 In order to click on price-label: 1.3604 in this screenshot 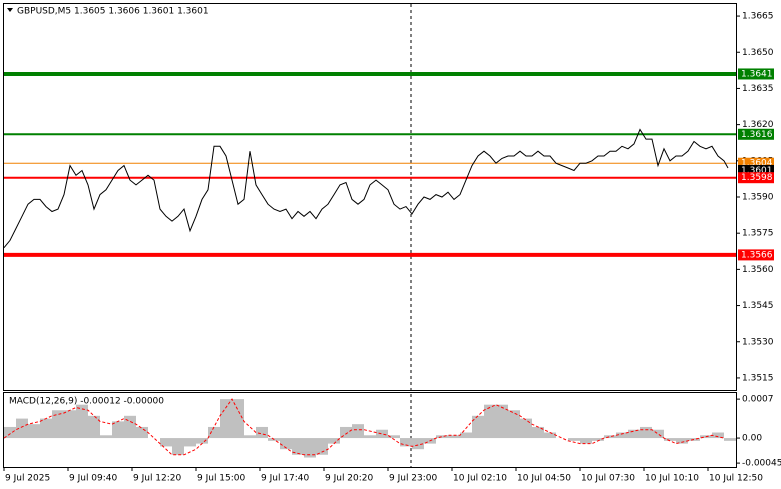, I will do `click(757, 164)`.